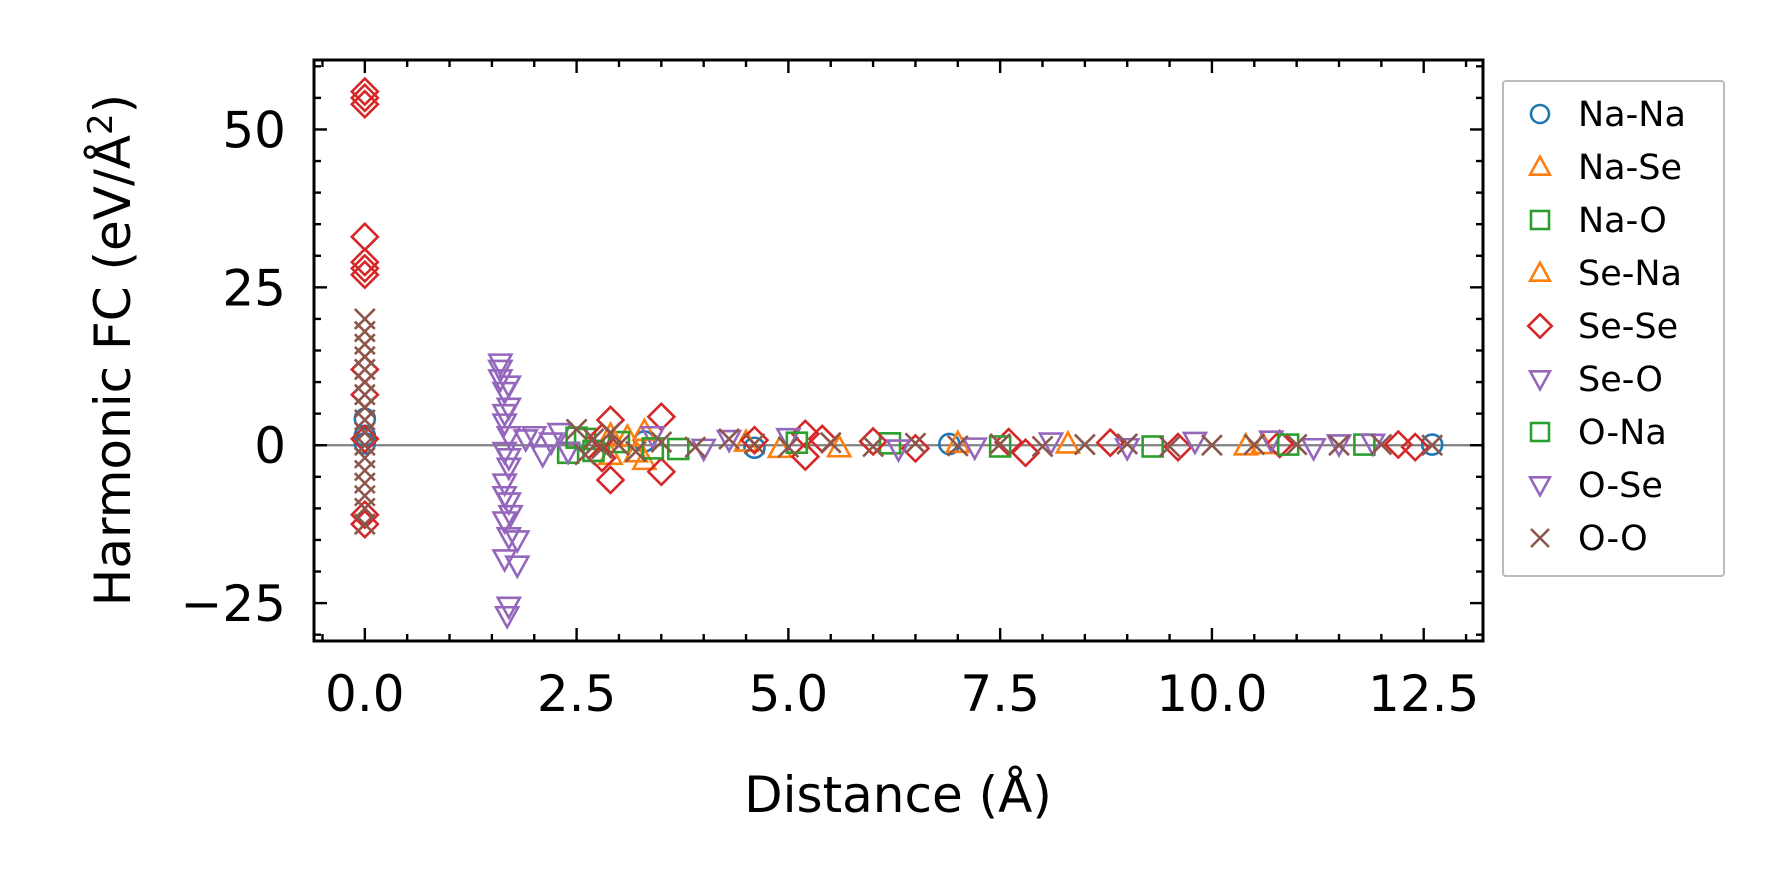 This screenshot has width=1774, height=883. What do you see at coordinates (365, 694) in the screenshot?
I see `x-tick-label: 0.0` at bounding box center [365, 694].